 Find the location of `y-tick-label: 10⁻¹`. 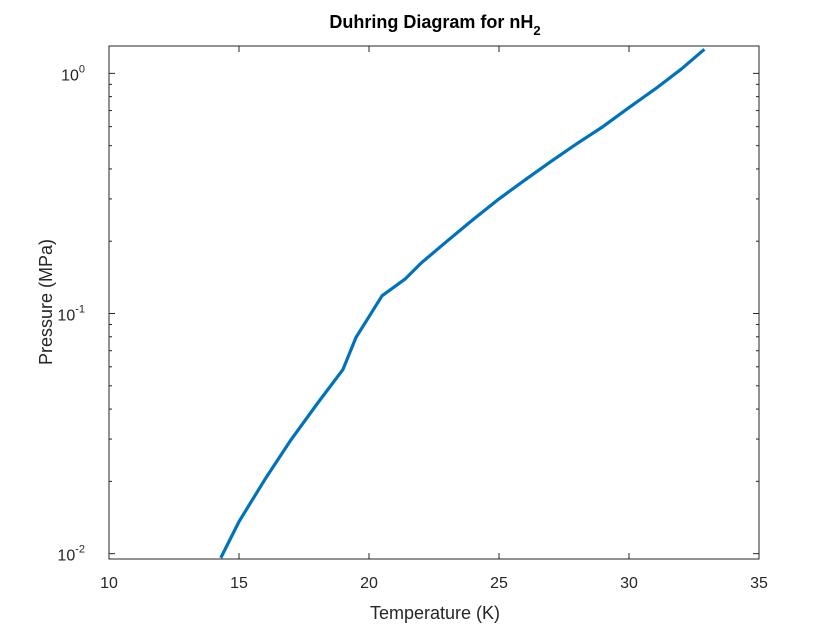

y-tick-label: 10⁻¹ is located at coordinates (71, 314).